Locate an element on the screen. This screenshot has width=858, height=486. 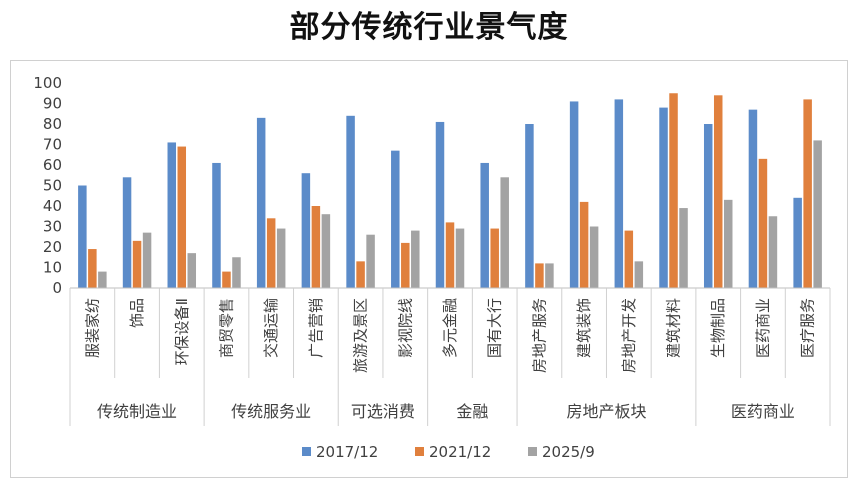
y-tick-label: 30 is located at coordinates (52, 227).